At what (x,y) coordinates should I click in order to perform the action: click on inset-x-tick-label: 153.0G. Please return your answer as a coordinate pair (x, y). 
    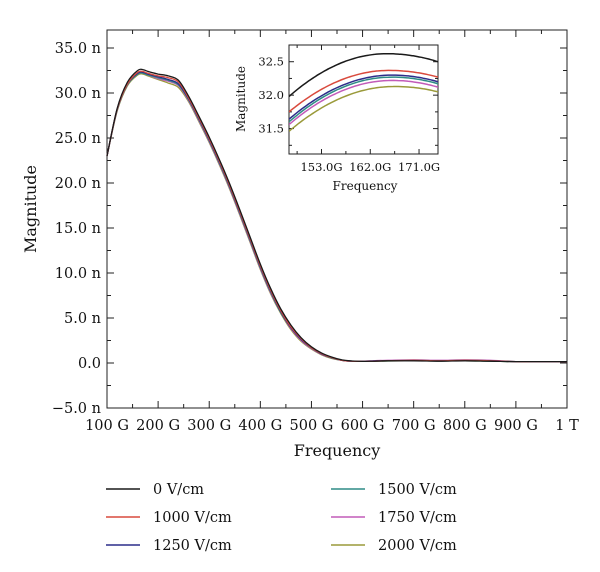
    Looking at the image, I should click on (321, 167).